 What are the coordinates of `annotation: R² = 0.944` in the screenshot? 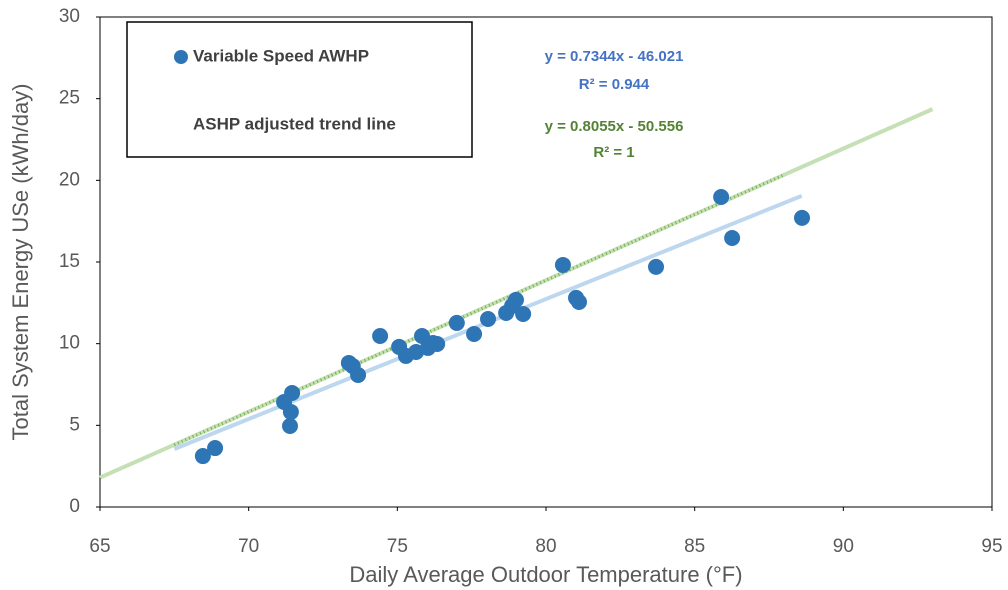 It's located at (614, 84).